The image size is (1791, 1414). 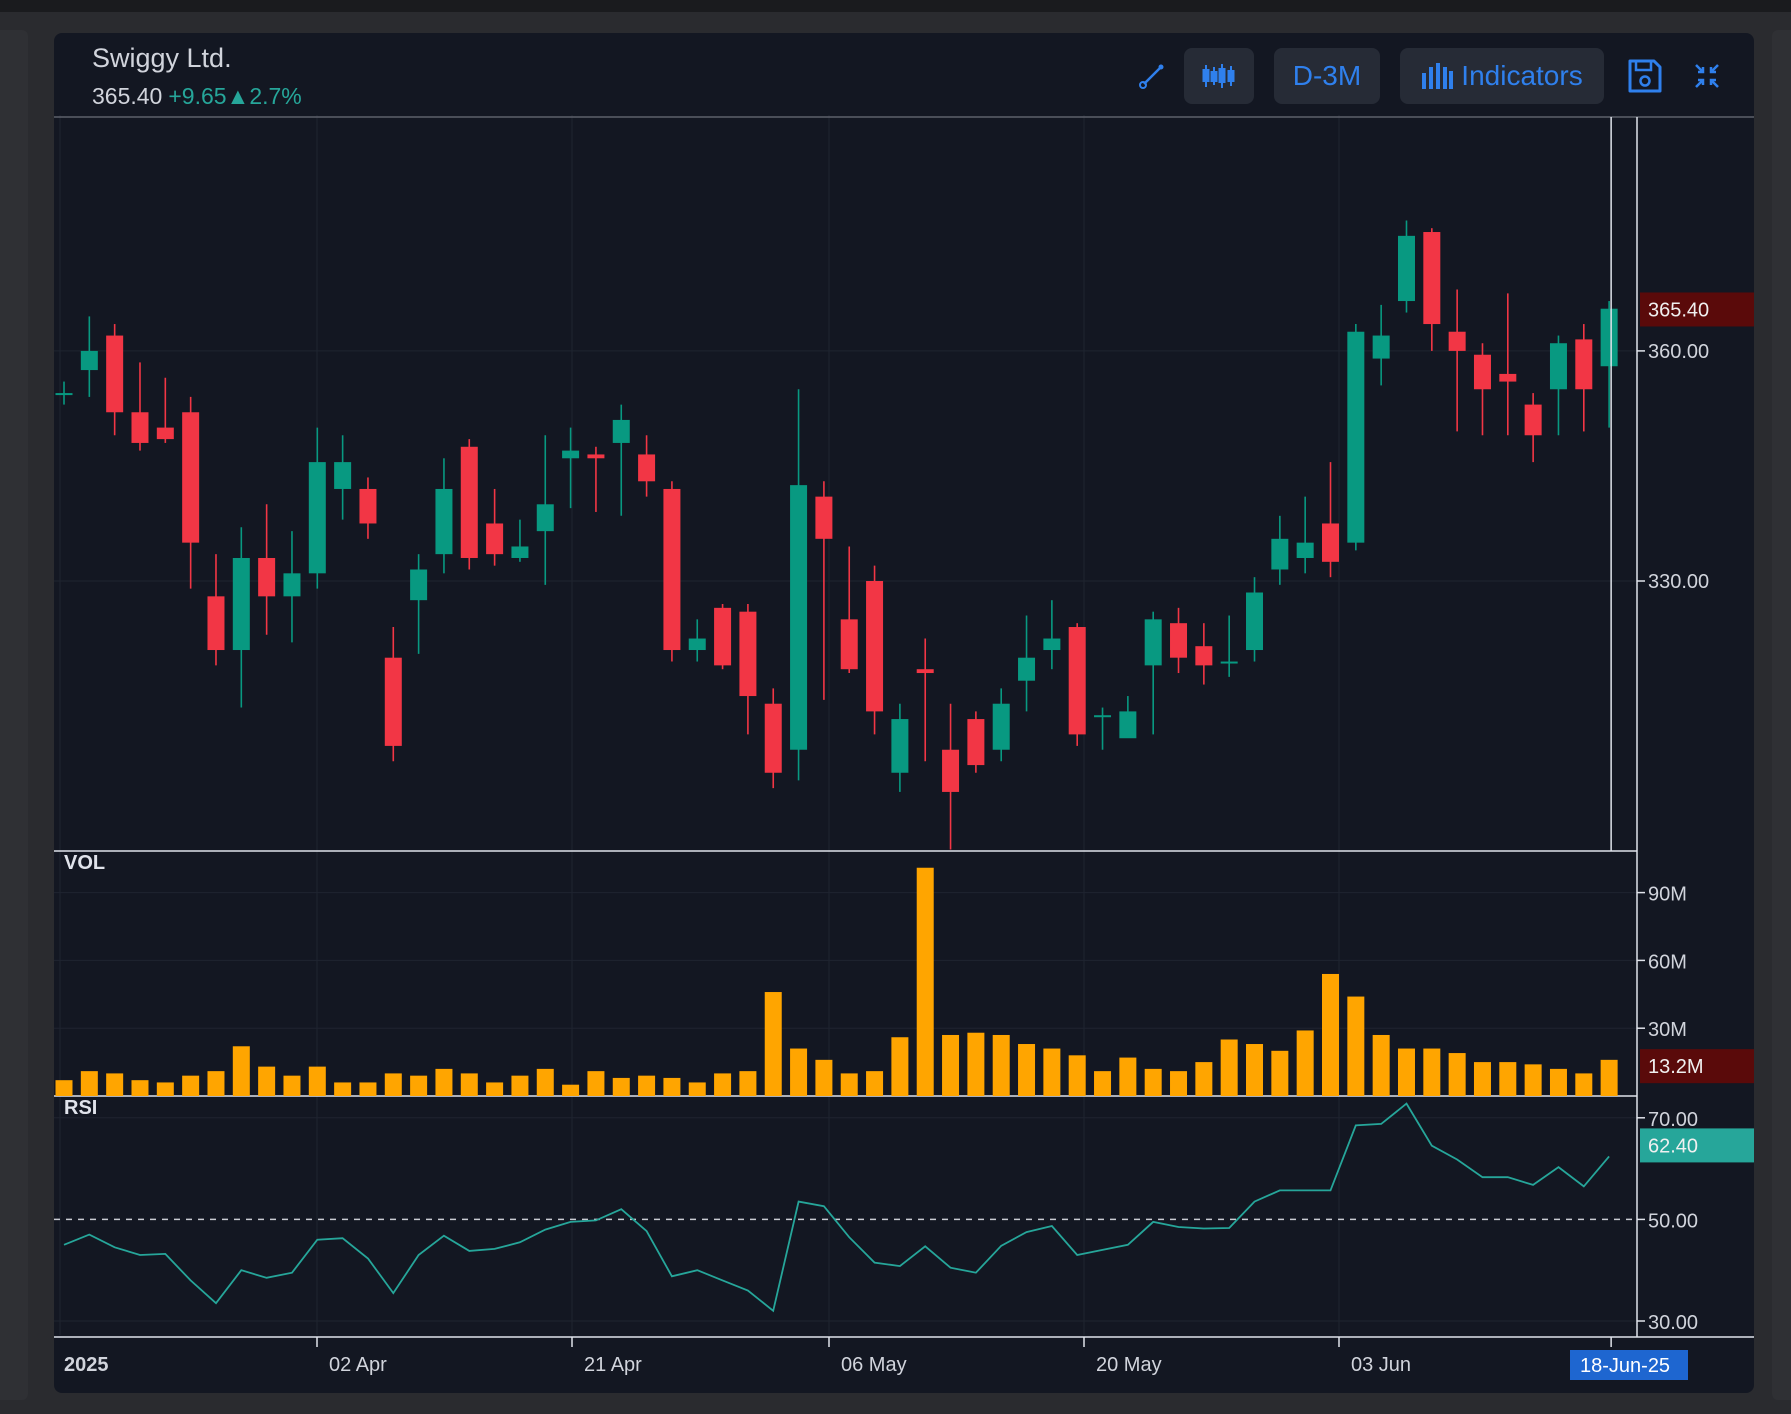 I want to click on time-tick-label: 02 Apr, so click(x=358, y=1365).